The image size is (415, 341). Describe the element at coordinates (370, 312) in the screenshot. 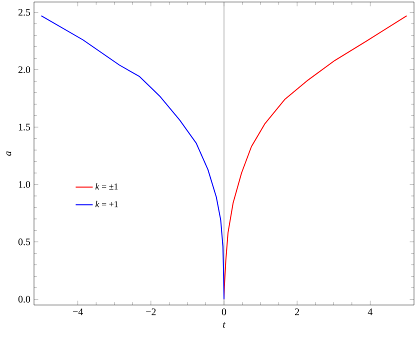

I see `x-tick-label: 4` at that location.